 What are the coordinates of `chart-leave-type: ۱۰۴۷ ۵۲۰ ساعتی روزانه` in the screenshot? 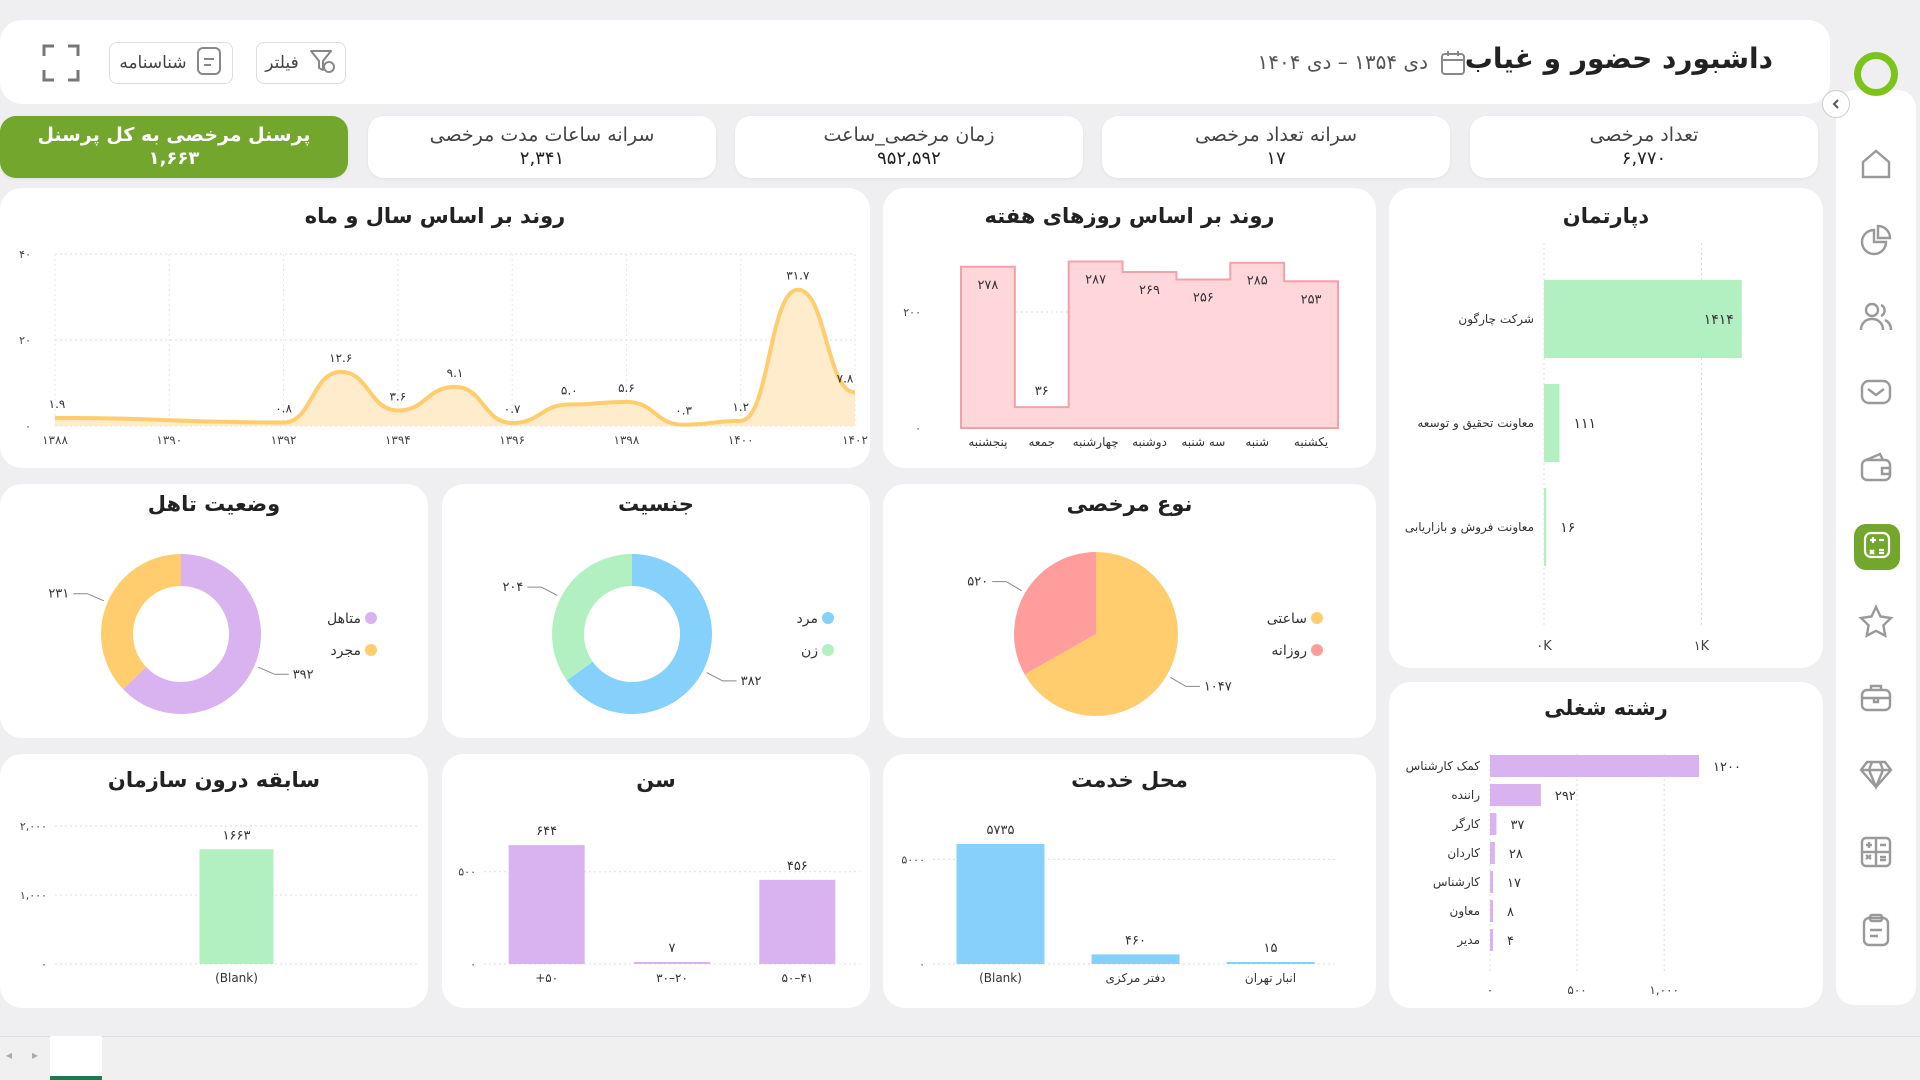 It's located at (1145, 634).